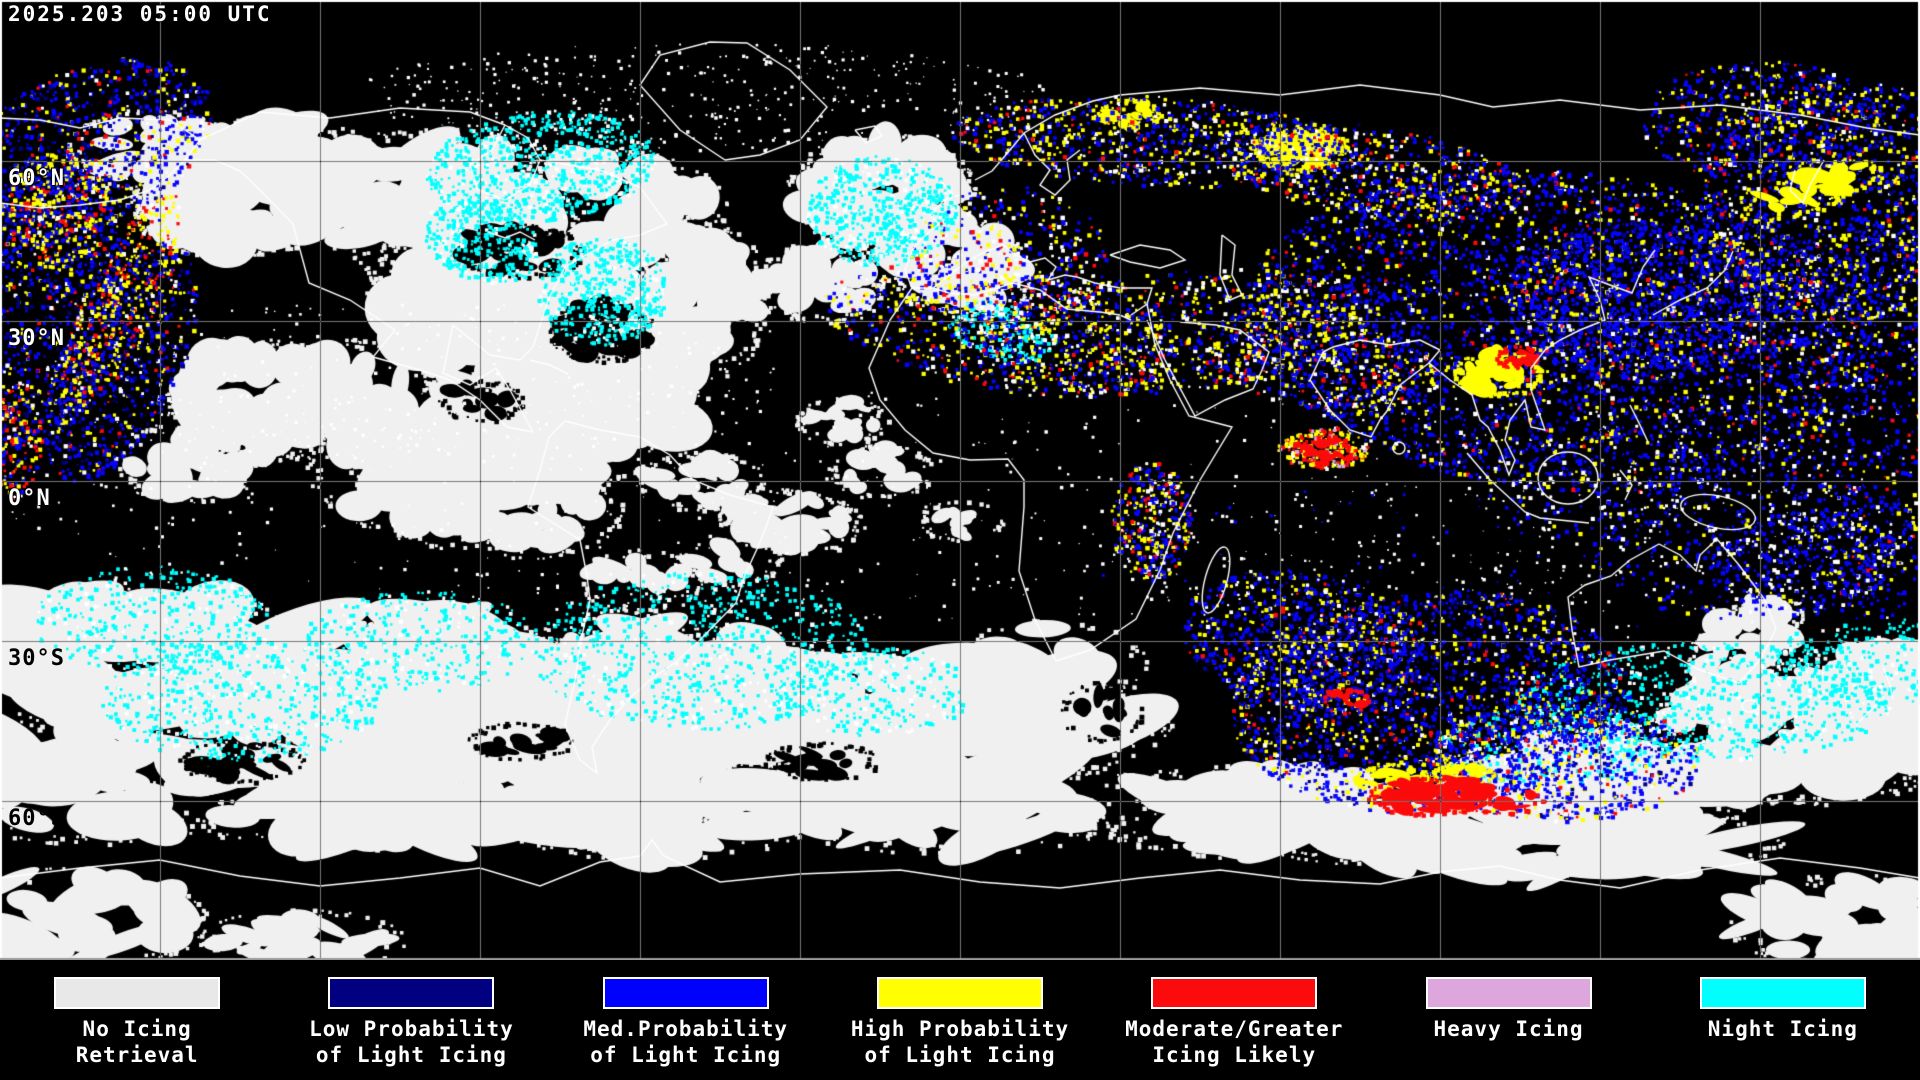 The width and height of the screenshot is (1920, 1080). What do you see at coordinates (1234, 1055) in the screenshot?
I see `legend-label: Icing Likely` at bounding box center [1234, 1055].